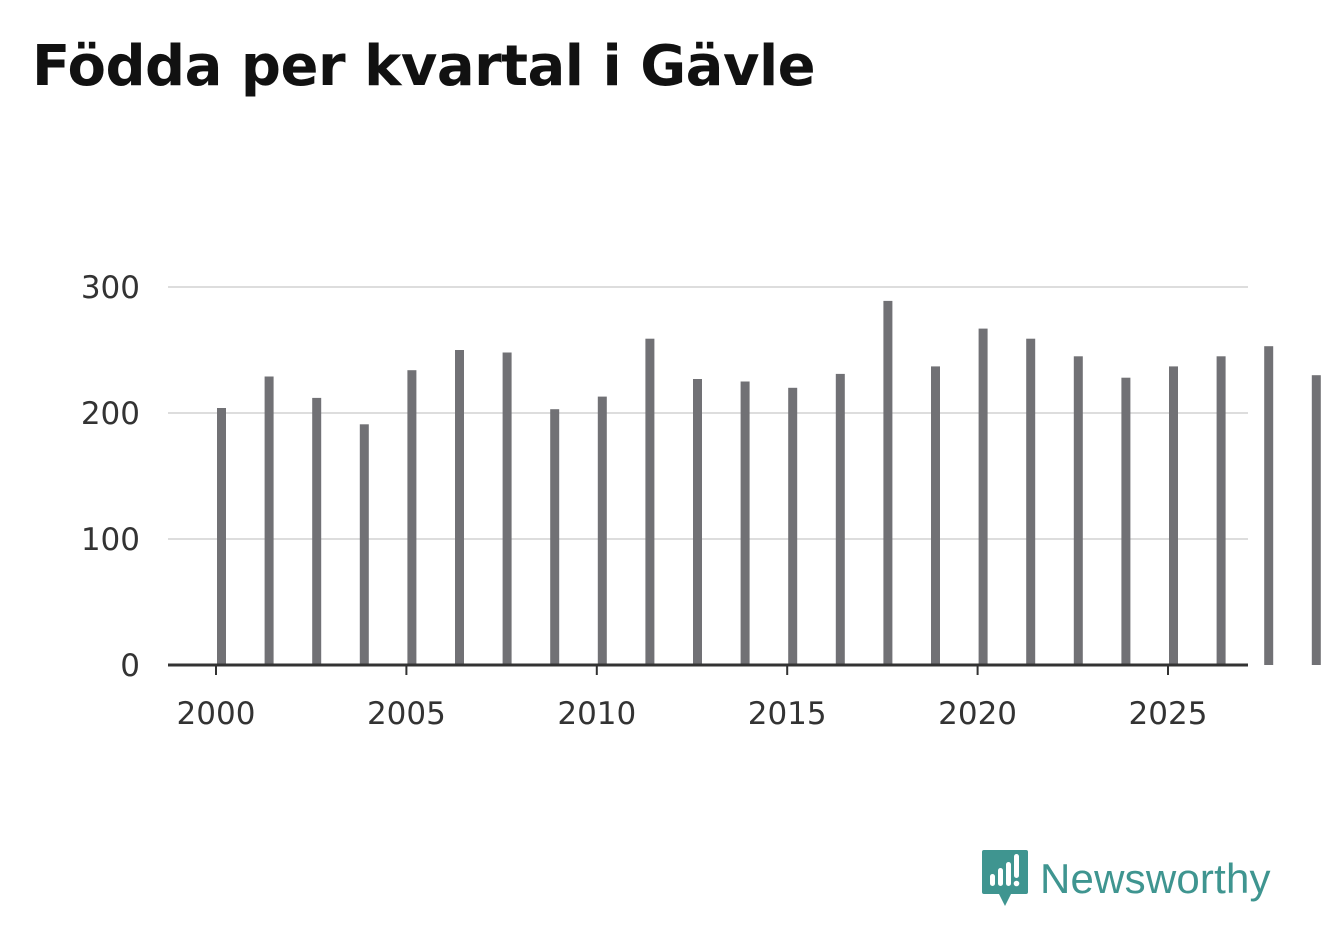 This screenshot has width=1322, height=939. Describe the element at coordinates (596, 714) in the screenshot. I see `x-tick-label: 2010` at that location.